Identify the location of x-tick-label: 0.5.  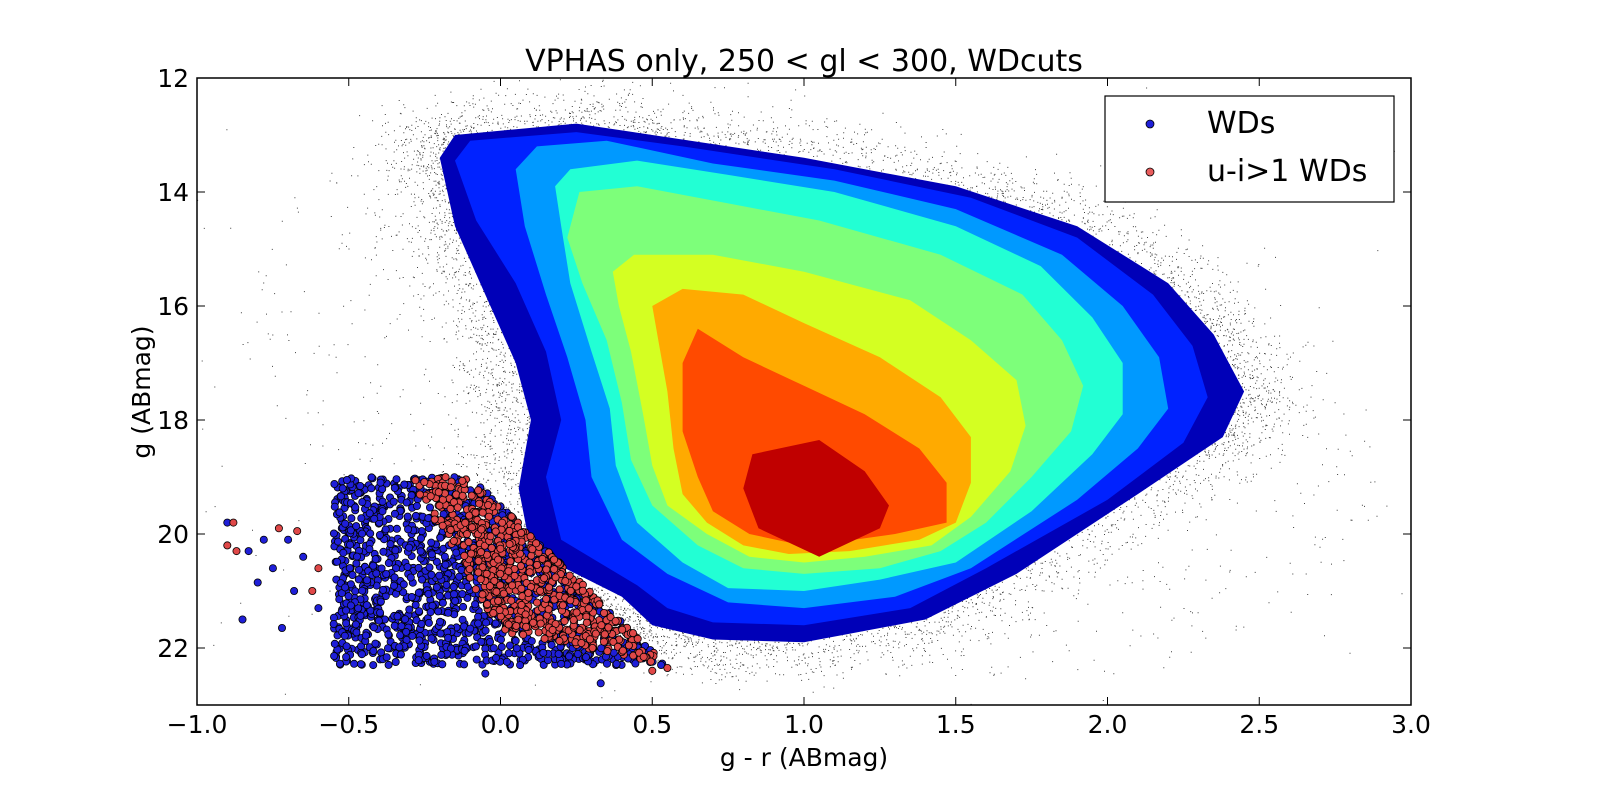
(652, 724).